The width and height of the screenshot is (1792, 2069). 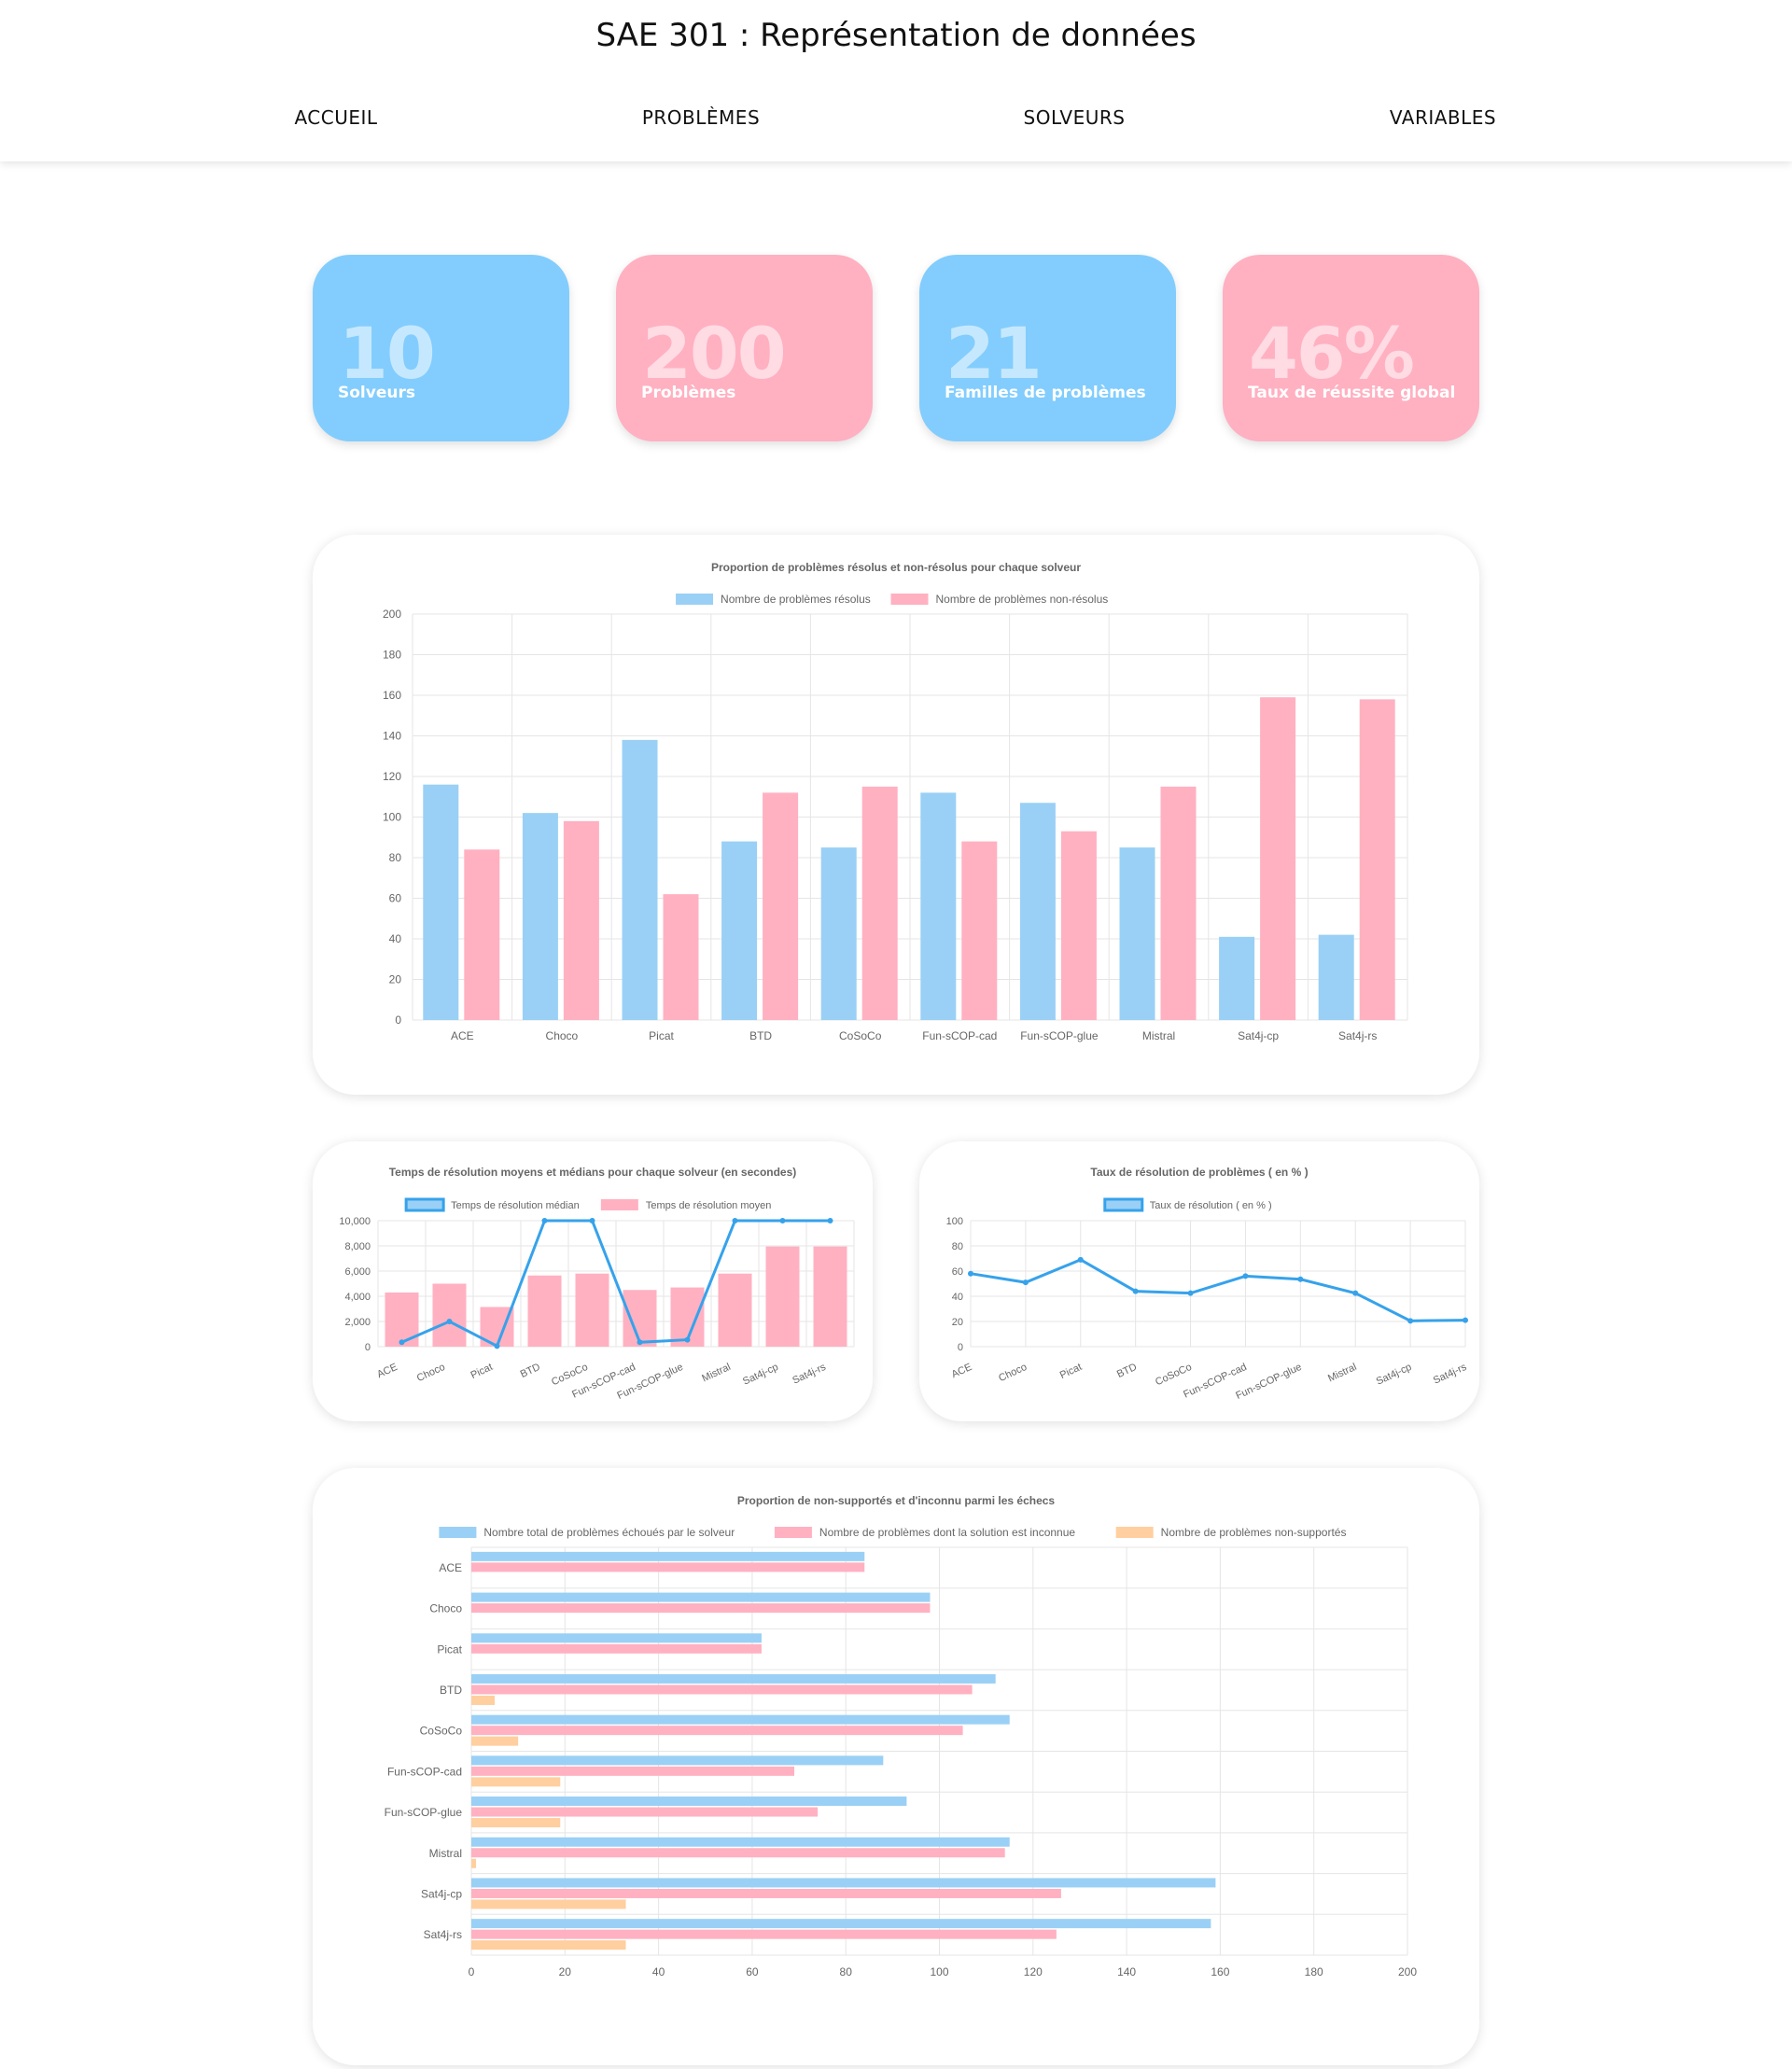 What do you see at coordinates (1045, 393) in the screenshot?
I see `stat-label: Familles de problèmes` at bounding box center [1045, 393].